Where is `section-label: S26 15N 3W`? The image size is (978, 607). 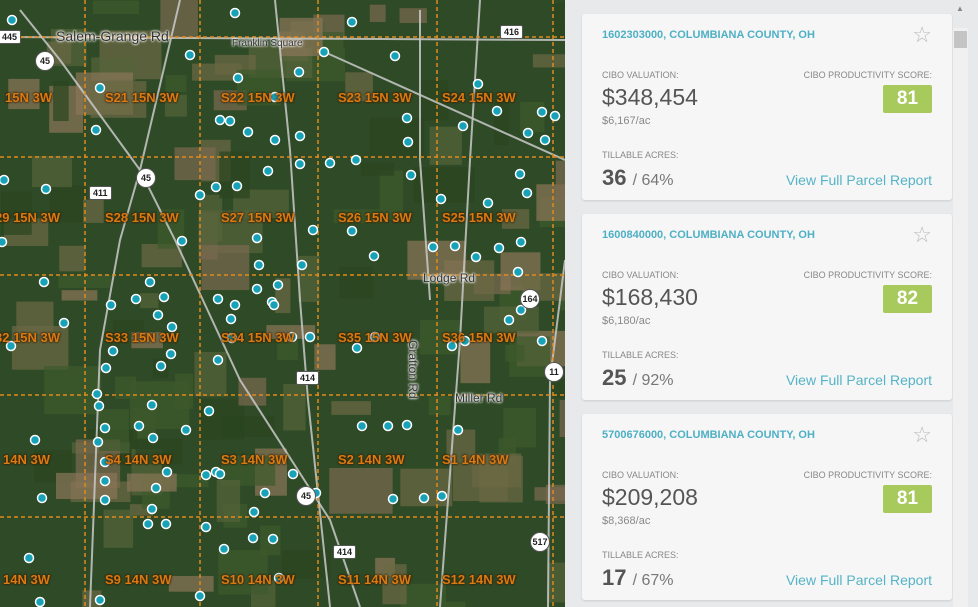 section-label: S26 15N 3W is located at coordinates (375, 217).